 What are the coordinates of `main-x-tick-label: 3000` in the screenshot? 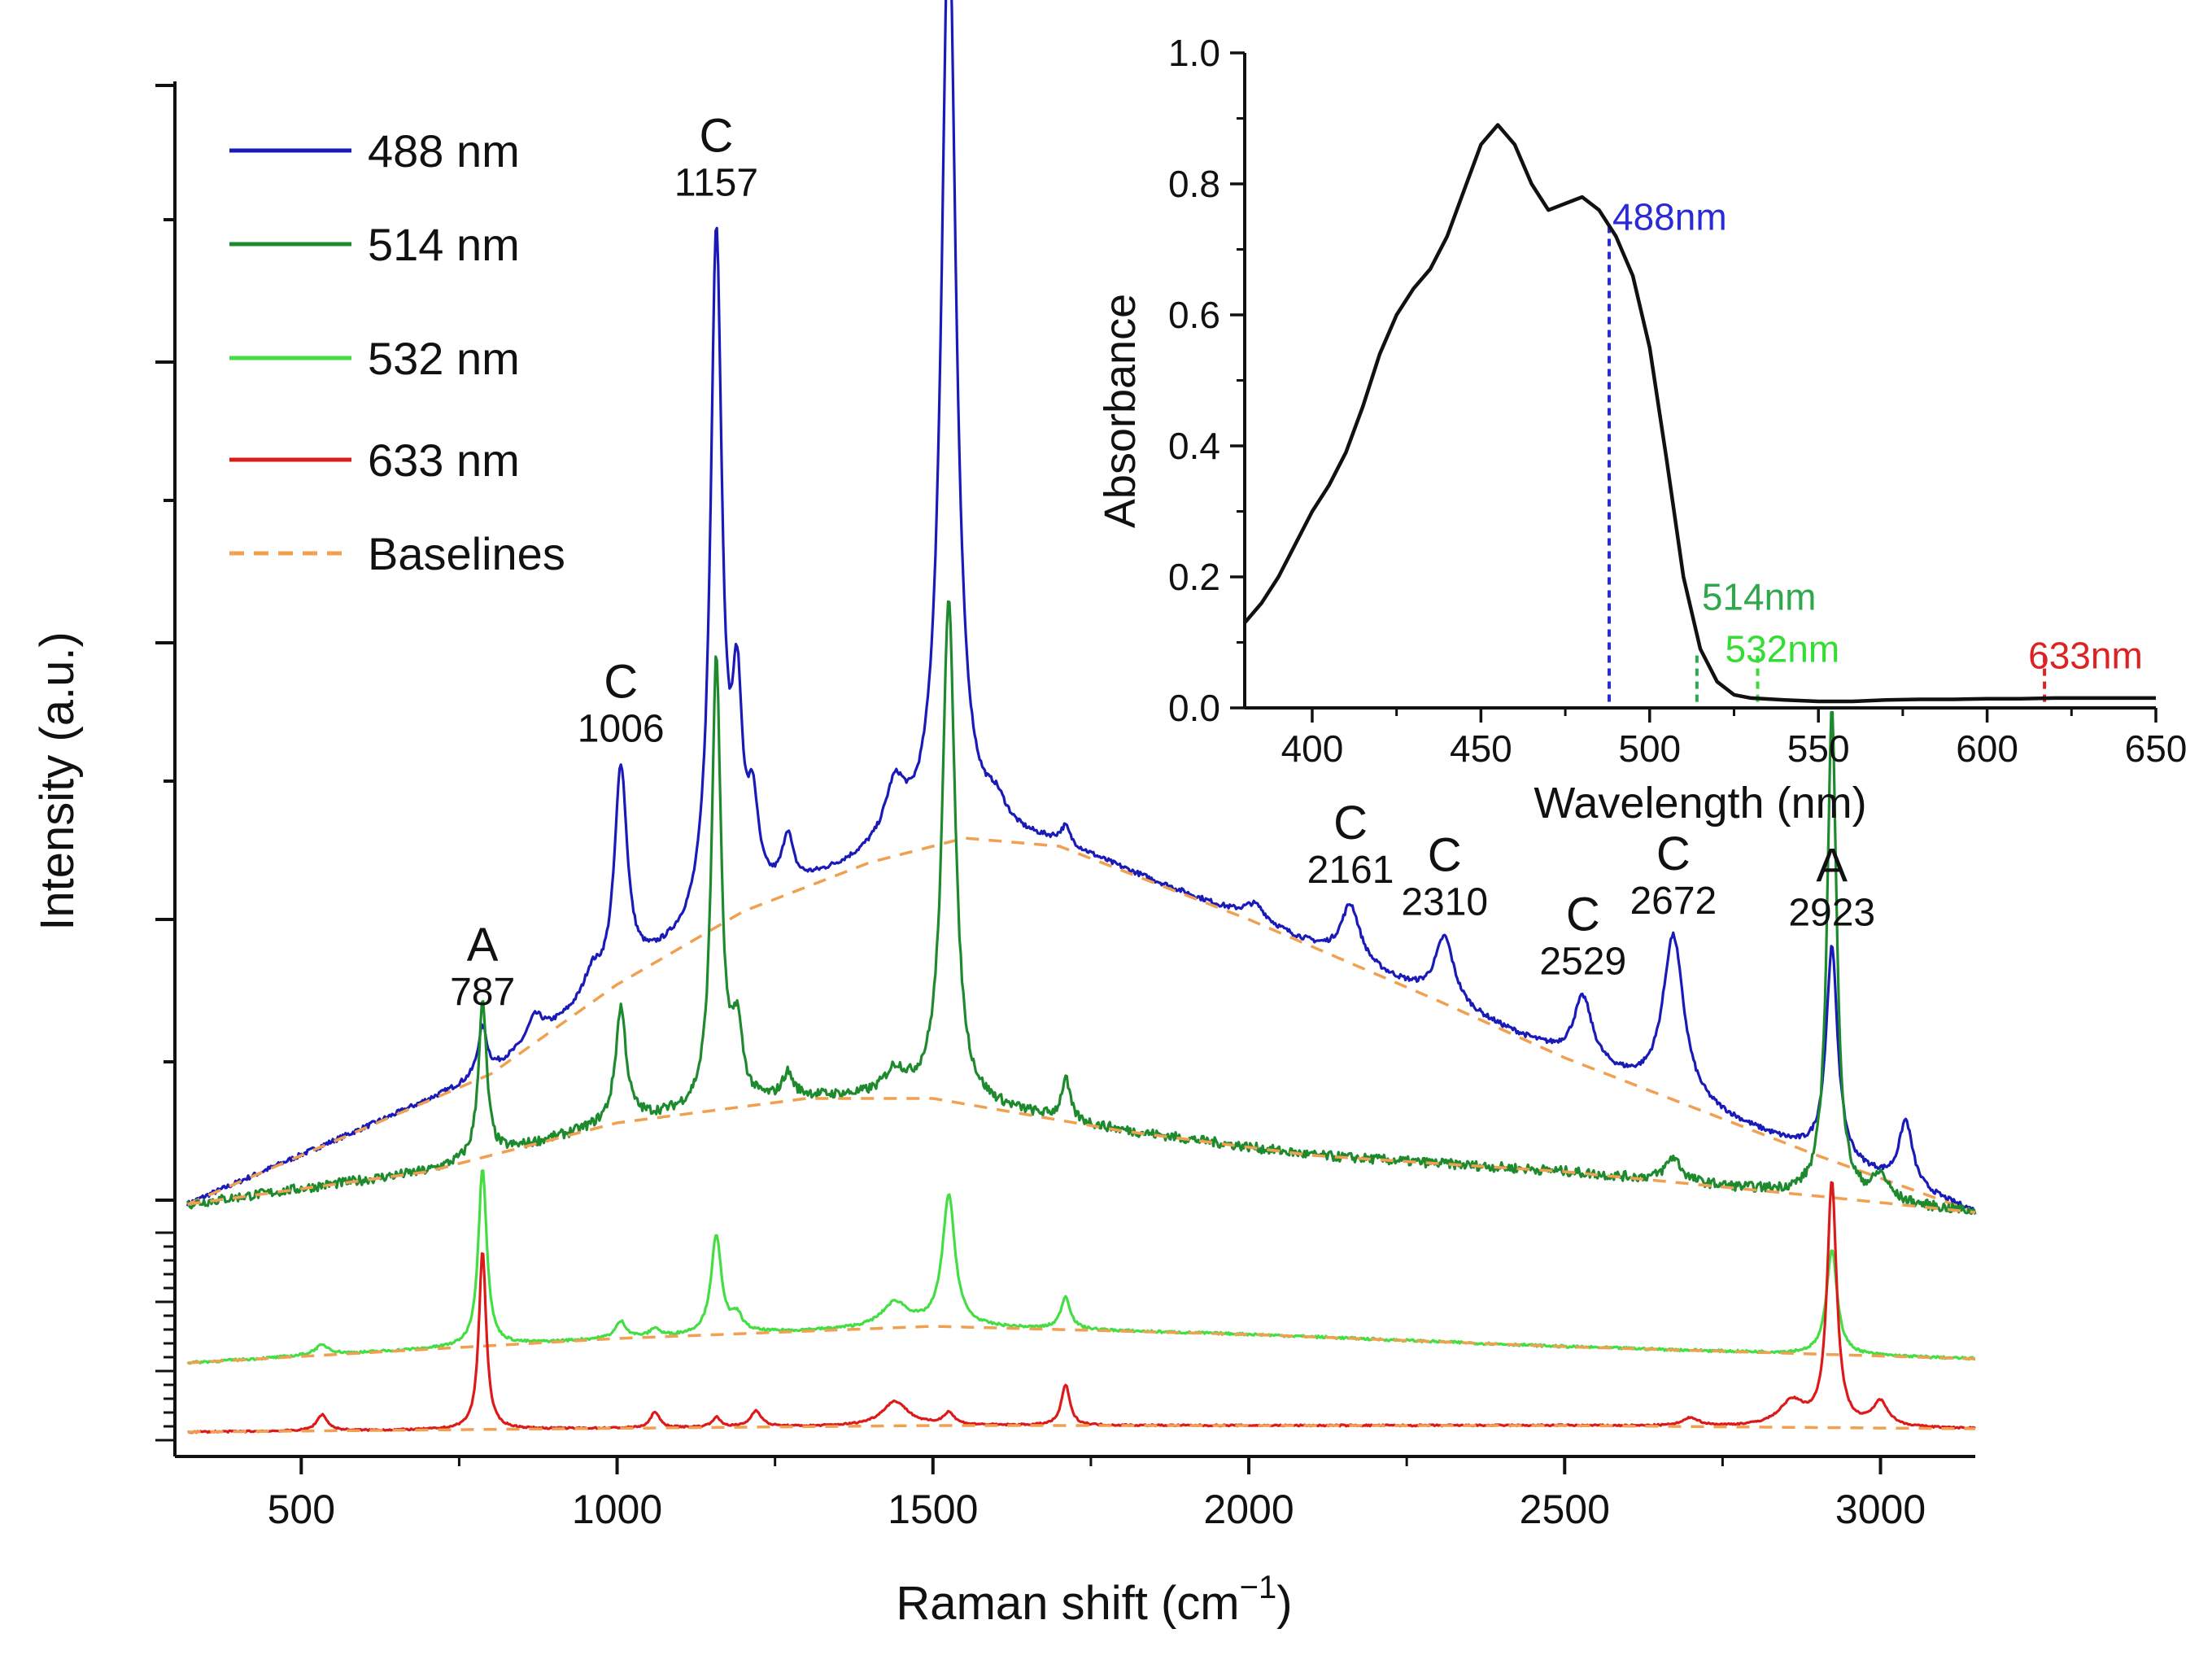 It's located at (1881, 1509).